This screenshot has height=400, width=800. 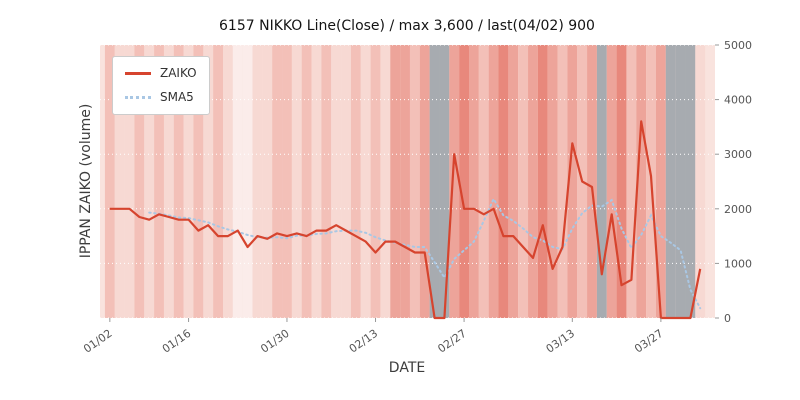 I want to click on legend: ZAIKO SMA5, so click(x=161, y=85).